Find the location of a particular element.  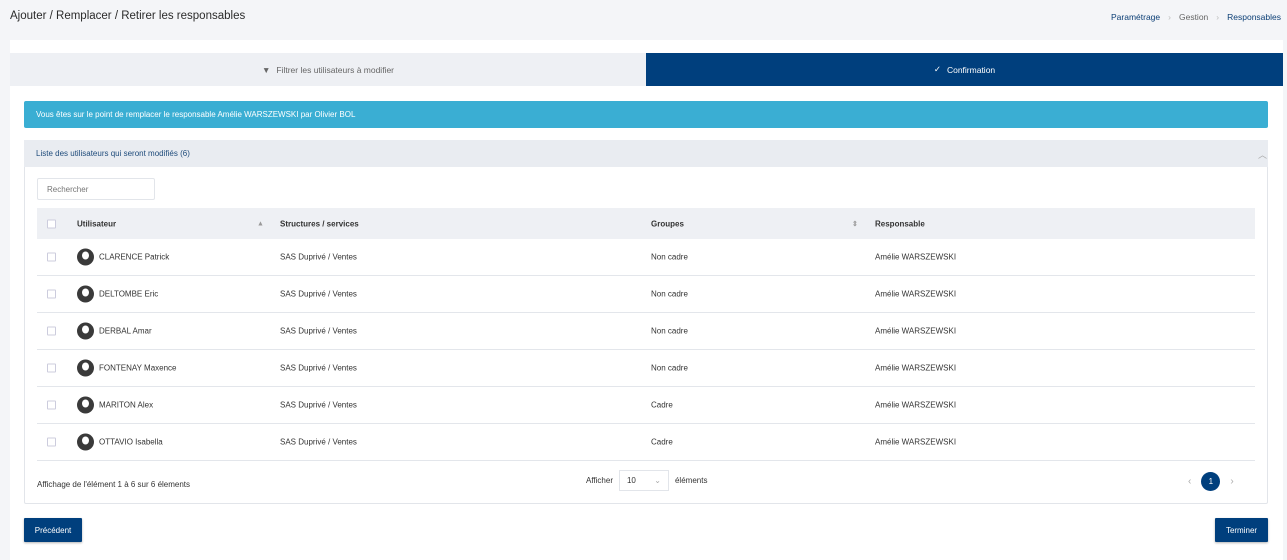

breadcrumb-item: Gestion is located at coordinates (1193, 17).